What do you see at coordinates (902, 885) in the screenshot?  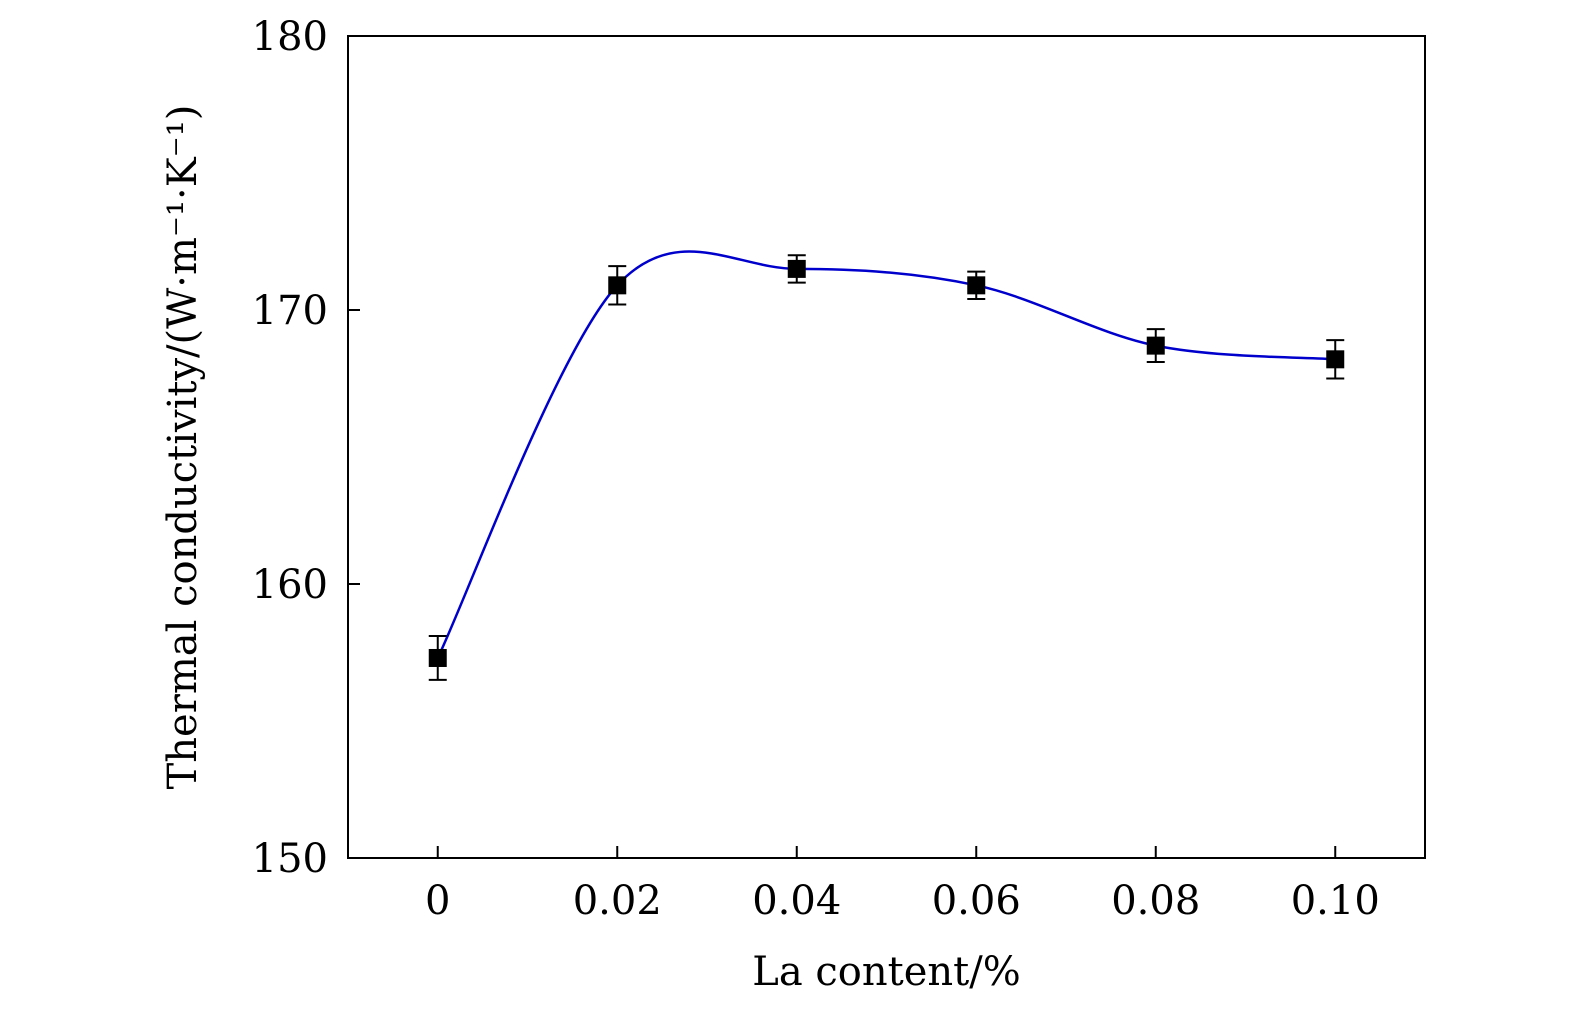 I see `x-axis-ticks: 0 0.02 0.04 0.06 0.08 0.10` at bounding box center [902, 885].